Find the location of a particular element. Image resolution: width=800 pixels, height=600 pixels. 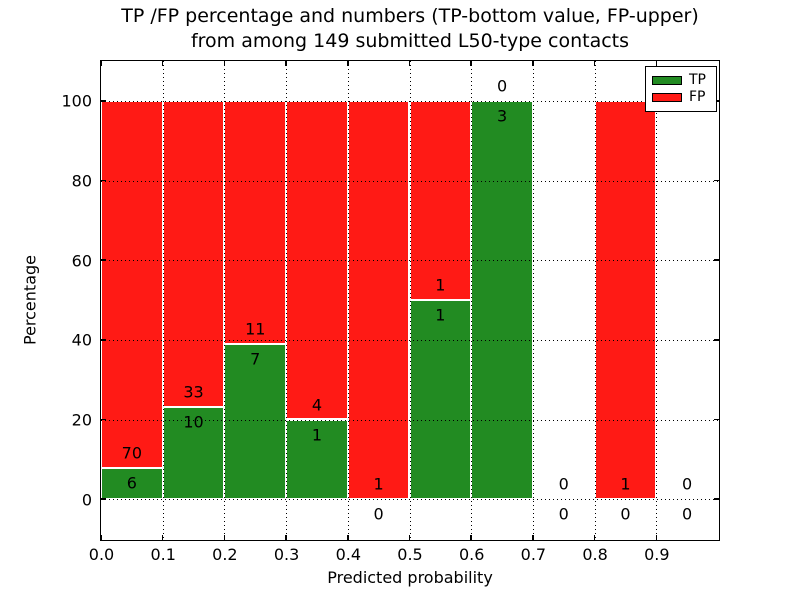

x-tick-label: 0.7 is located at coordinates (533, 554).